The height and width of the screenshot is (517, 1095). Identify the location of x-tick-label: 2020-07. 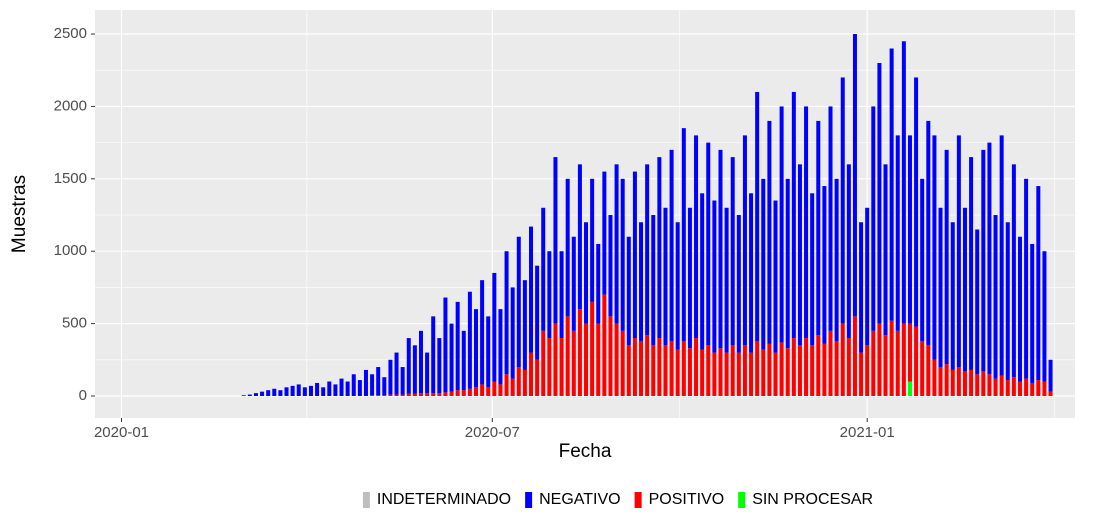
(492, 432).